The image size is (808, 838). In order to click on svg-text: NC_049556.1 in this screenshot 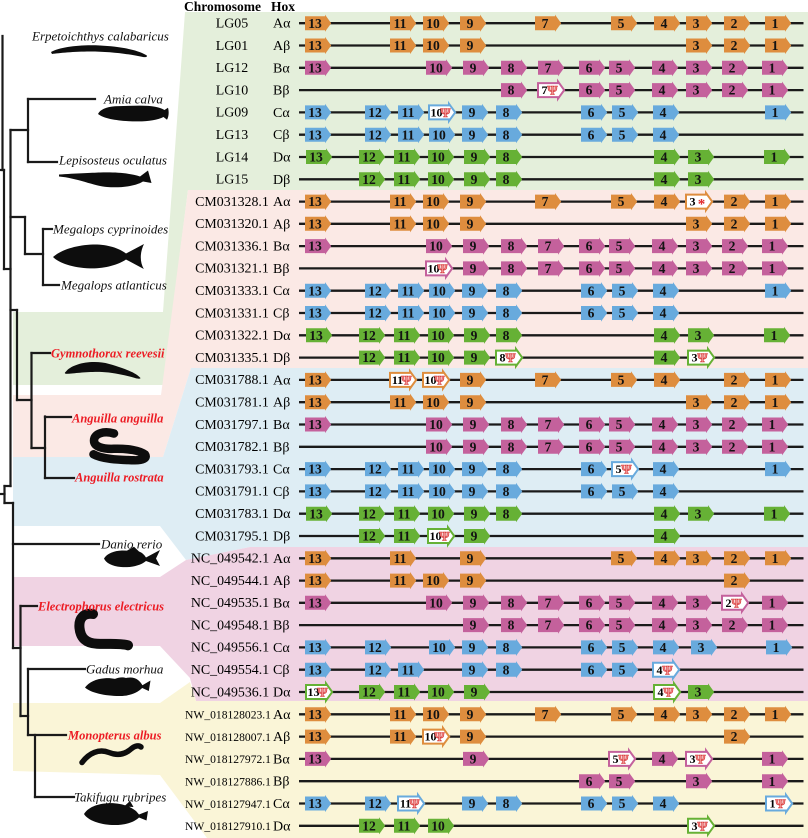, I will do `click(230, 648)`.